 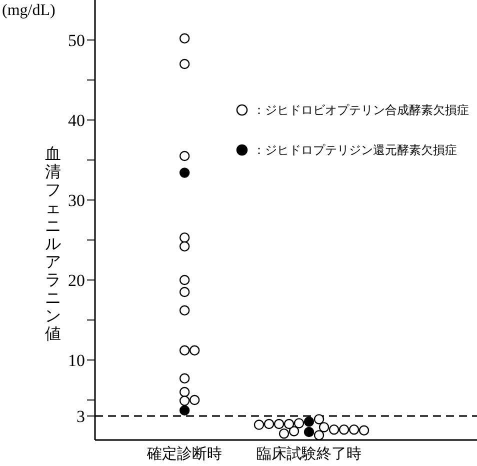 I want to click on legend-label: ：ジヒドロプテリジン還元酵素欠損症, so click(x=355, y=150).